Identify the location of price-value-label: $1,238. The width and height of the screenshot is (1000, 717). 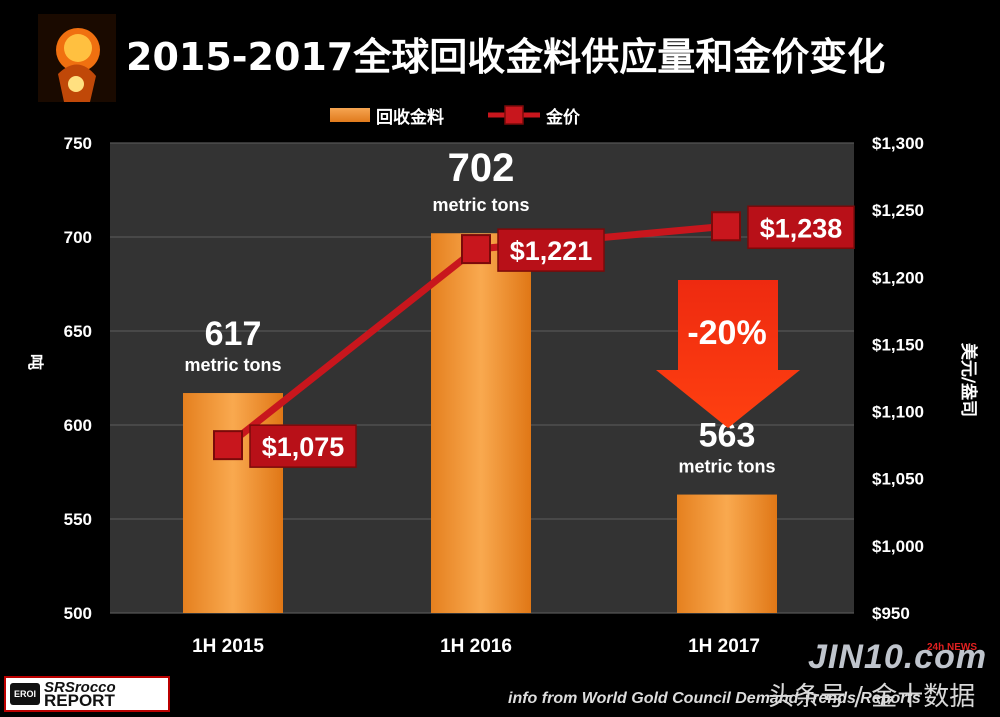
(801, 228).